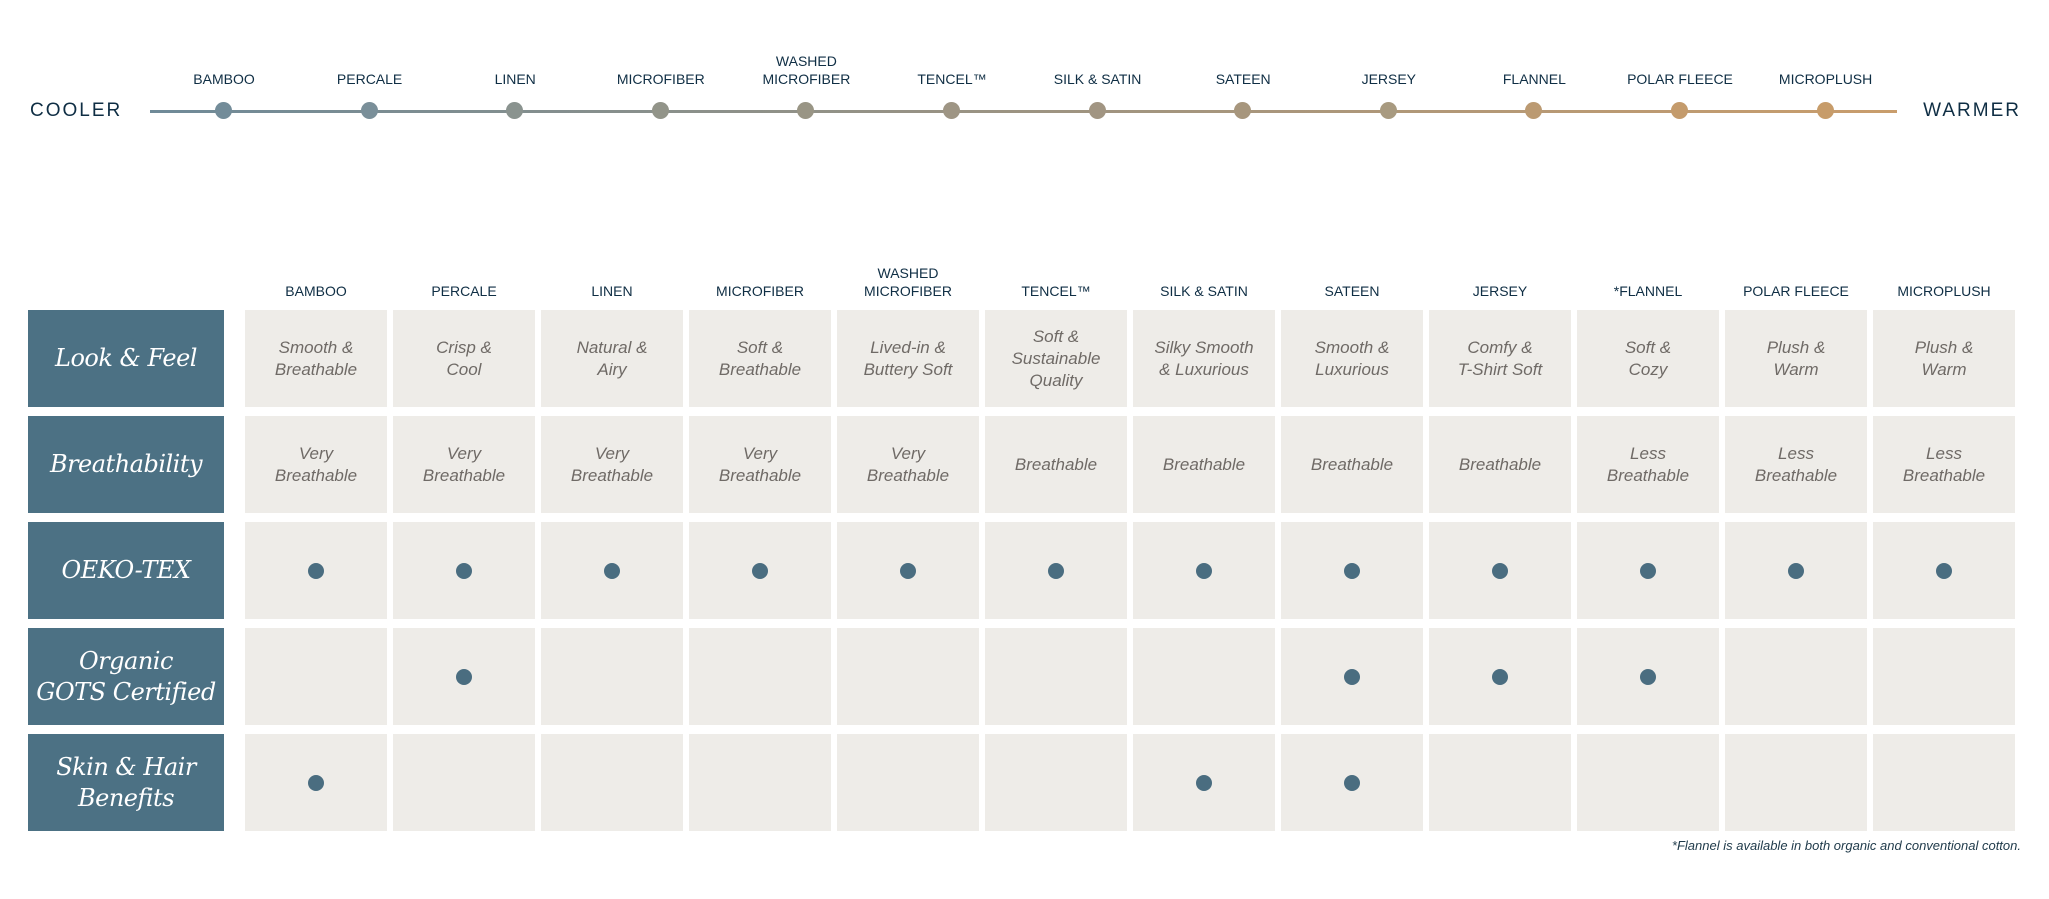 This screenshot has width=2049, height=899. I want to click on scale-item-label: JERSEY, so click(1389, 79).